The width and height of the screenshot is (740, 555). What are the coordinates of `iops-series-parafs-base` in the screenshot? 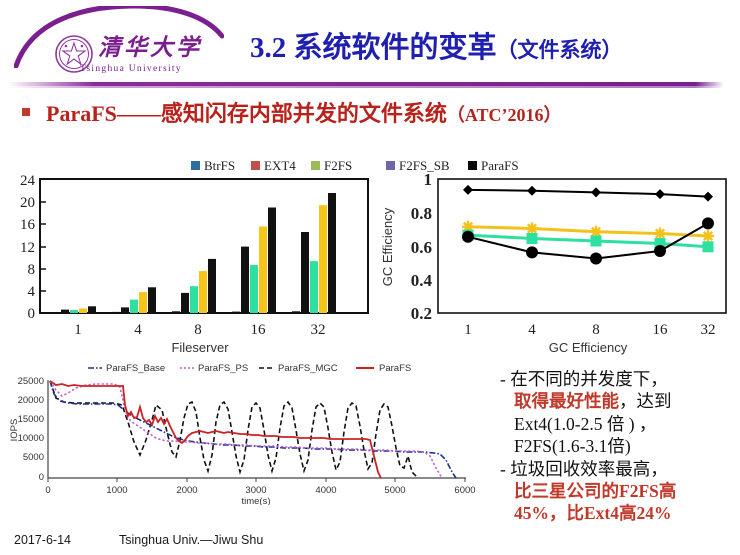 It's located at (253, 429).